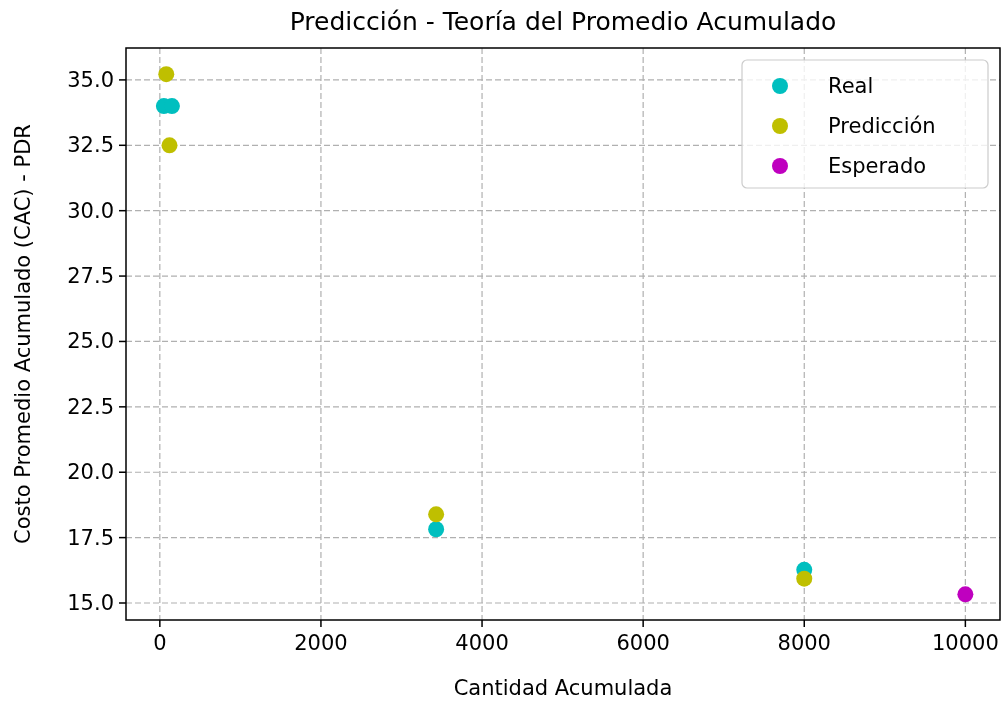 Image resolution: width=1008 pixels, height=702 pixels. What do you see at coordinates (23, 334) in the screenshot?
I see `y-axis-title: Costo Promedio Acumulado (CAC) - PDR` at bounding box center [23, 334].